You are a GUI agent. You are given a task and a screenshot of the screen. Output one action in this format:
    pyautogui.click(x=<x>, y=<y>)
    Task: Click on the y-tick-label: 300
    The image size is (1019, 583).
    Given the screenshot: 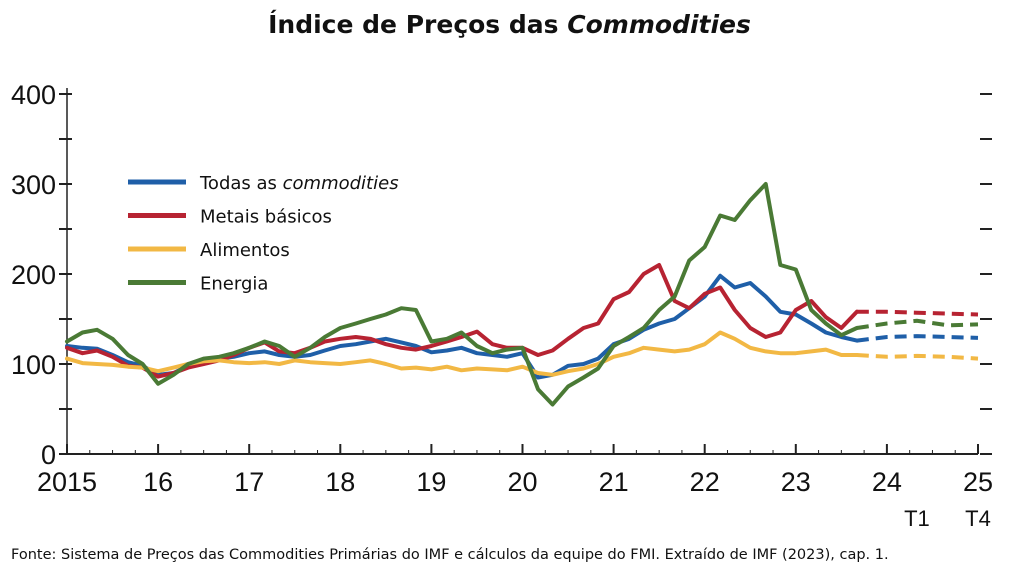 What is the action you would take?
    pyautogui.click(x=33, y=185)
    